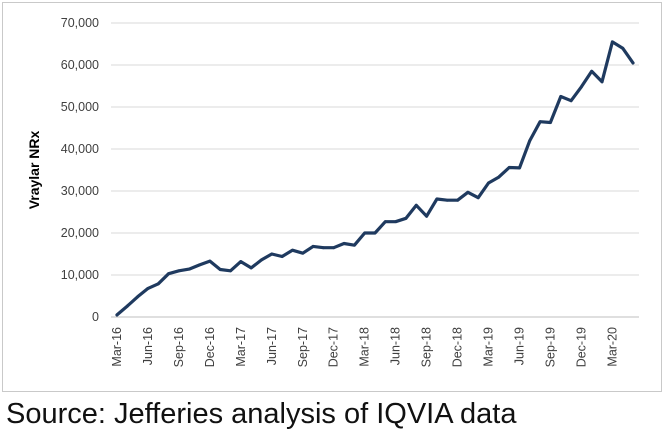  What do you see at coordinates (550, 347) in the screenshot?
I see `x-tick-label: Sep-19` at bounding box center [550, 347].